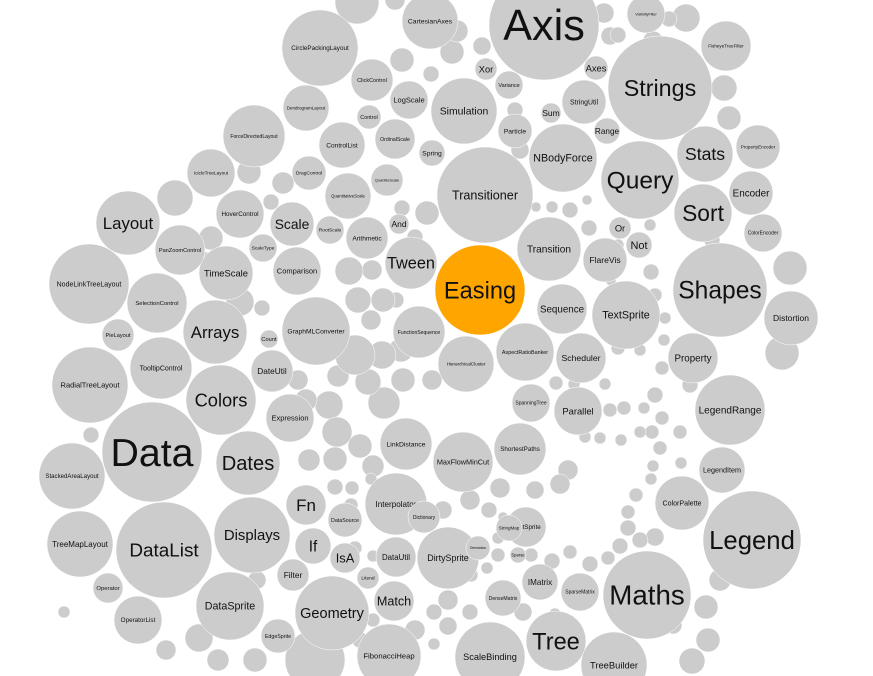 Image resolution: width=873 pixels, height=676 pixels. I want to click on bubble-tween: Tween, so click(411, 263).